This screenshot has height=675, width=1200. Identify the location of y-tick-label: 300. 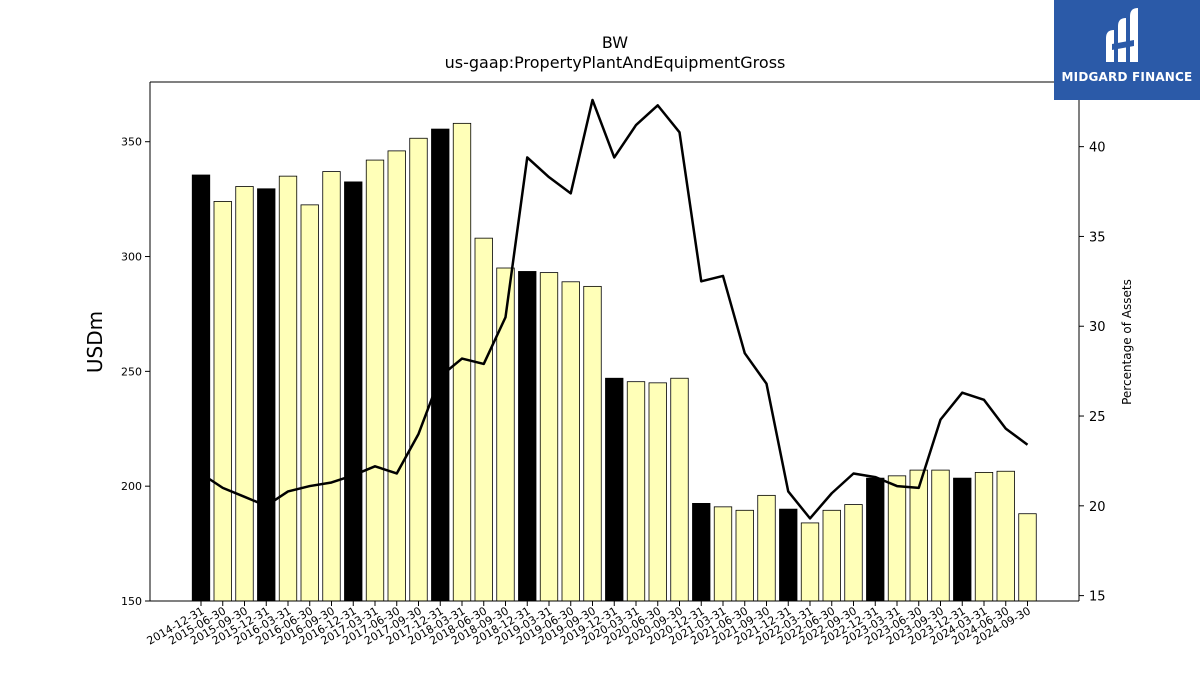
(131, 257).